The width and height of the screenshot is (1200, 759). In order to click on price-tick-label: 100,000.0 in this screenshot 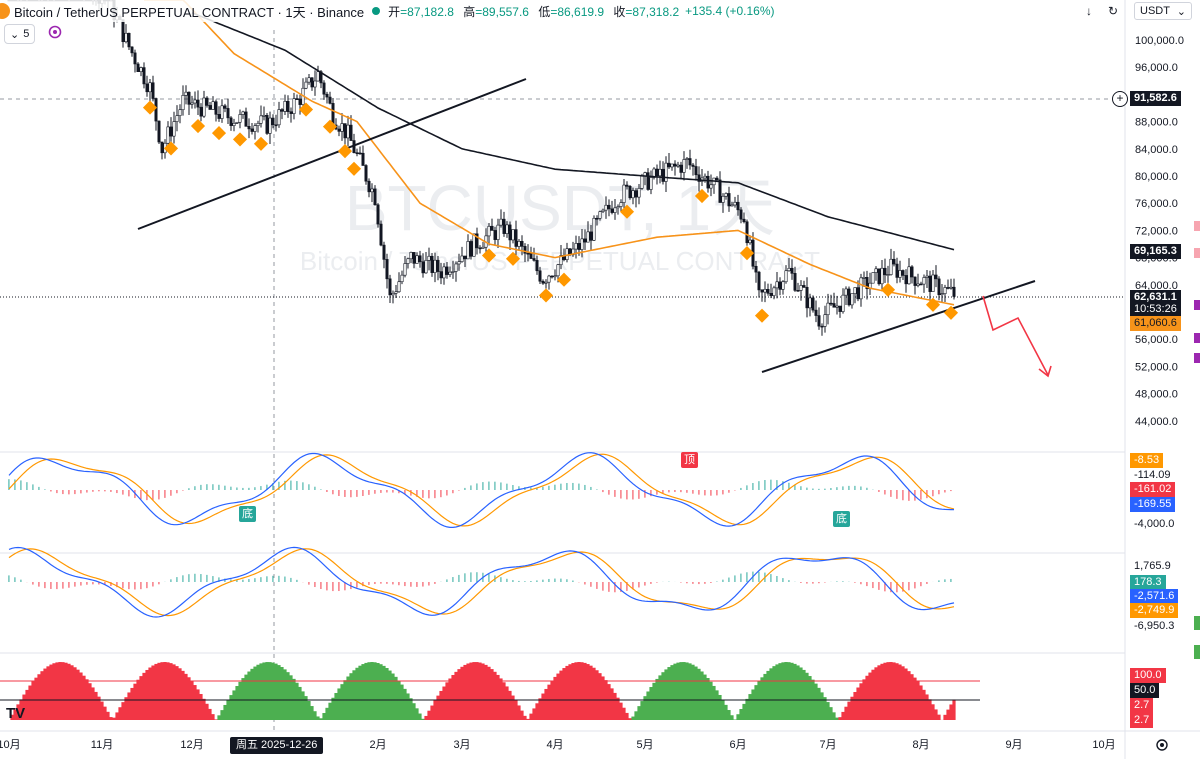, I will do `click(1159, 41)`.